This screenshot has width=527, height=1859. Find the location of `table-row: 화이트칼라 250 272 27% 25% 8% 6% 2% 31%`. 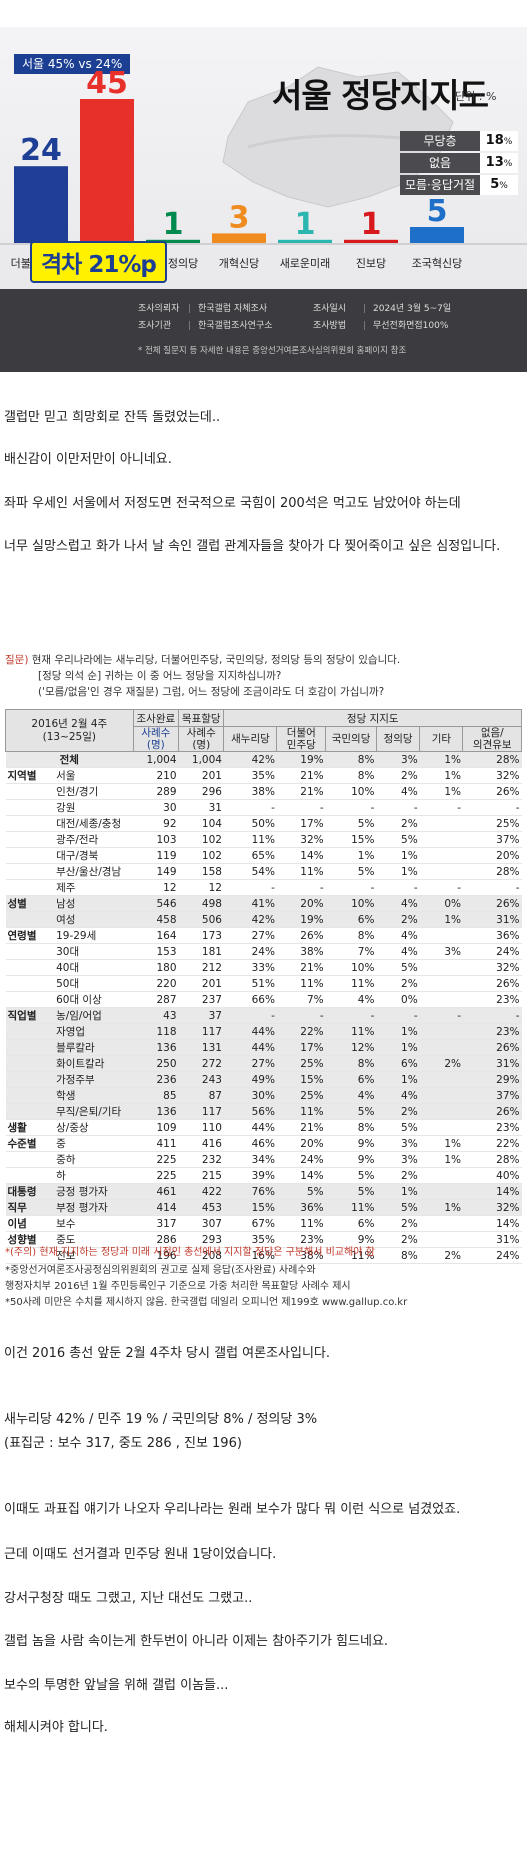

table-row: 화이트칼라 250 272 27% 25% 8% 6% 2% 31% is located at coordinates (263, 1063).